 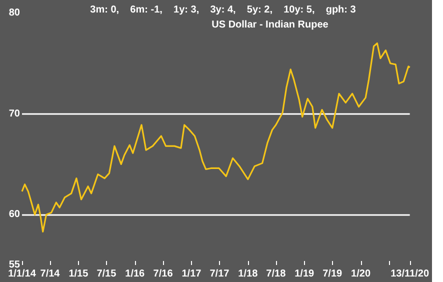 What do you see at coordinates (270, 25) in the screenshot?
I see `text: US Dollar - Indian Rupee` at bounding box center [270, 25].